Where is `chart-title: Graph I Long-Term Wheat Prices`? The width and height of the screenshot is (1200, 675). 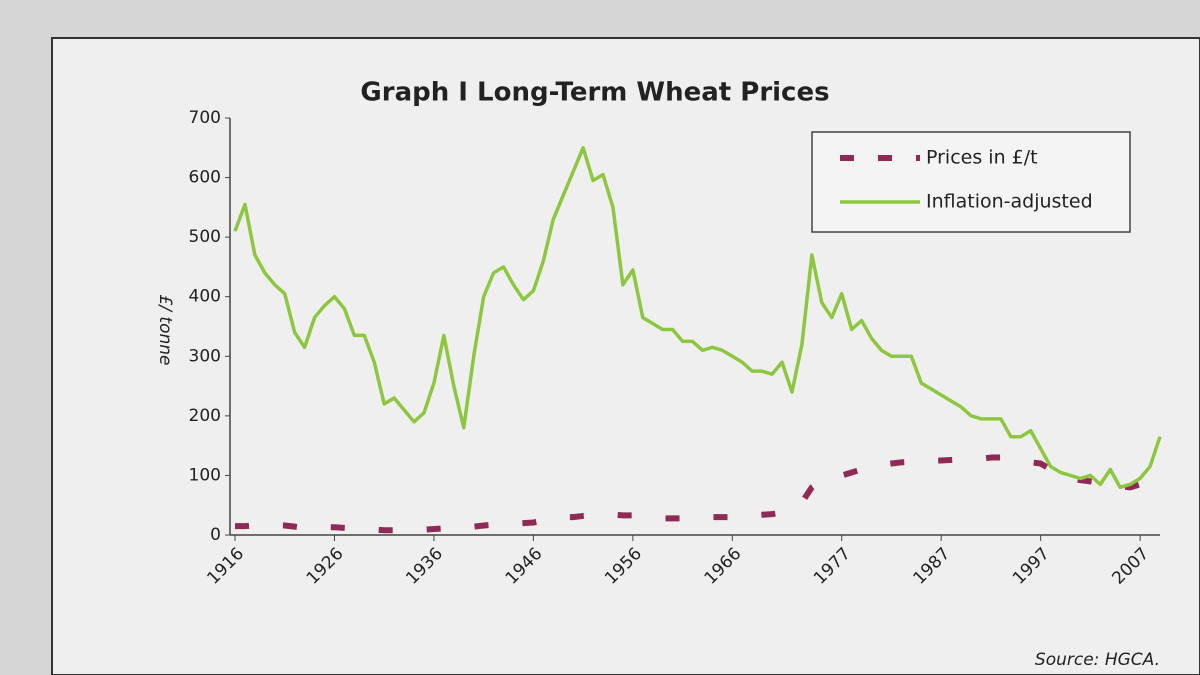 chart-title: Graph I Long-Term Wheat Prices is located at coordinates (594, 93).